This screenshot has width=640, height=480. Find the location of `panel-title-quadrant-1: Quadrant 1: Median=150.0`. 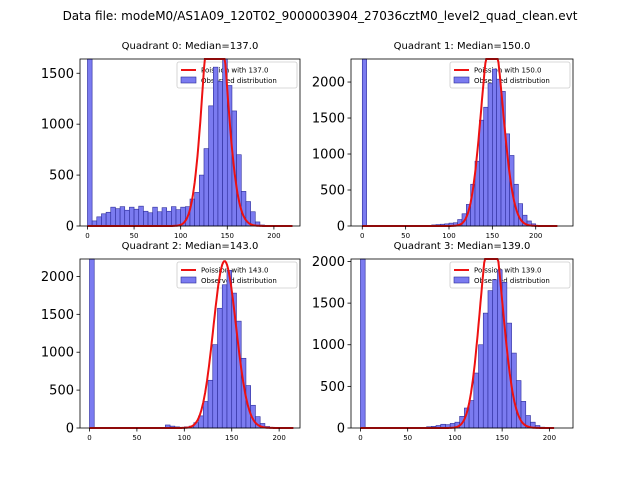

panel-title-quadrant-1: Quadrant 1: Median=150.0 is located at coordinates (462, 46).